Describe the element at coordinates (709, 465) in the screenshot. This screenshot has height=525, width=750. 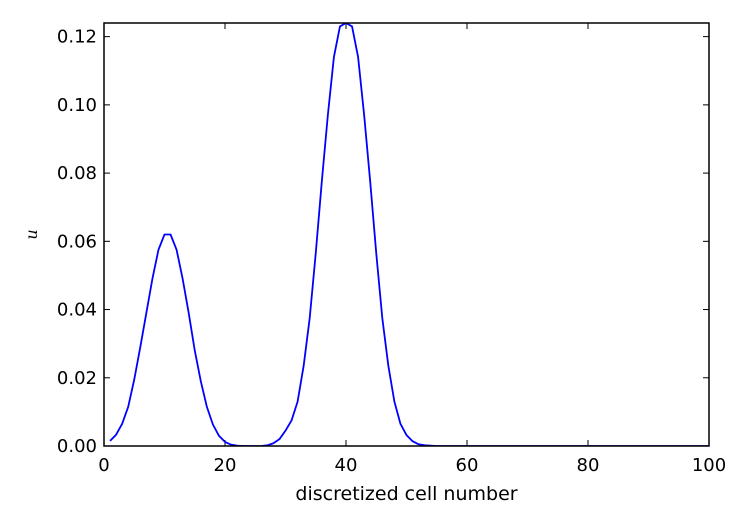
I see `x-tick-label: 100` at that location.